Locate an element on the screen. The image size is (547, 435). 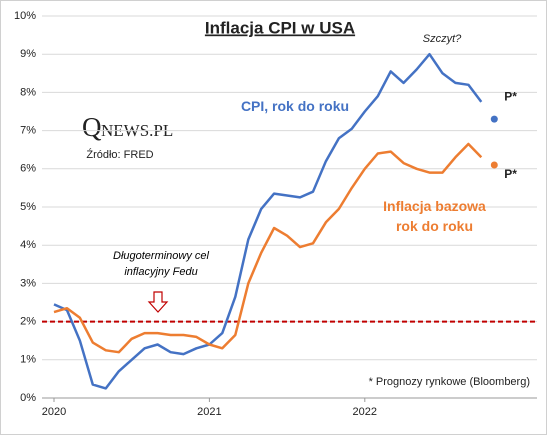
y-tick-label: 7% is located at coordinates (28, 131).